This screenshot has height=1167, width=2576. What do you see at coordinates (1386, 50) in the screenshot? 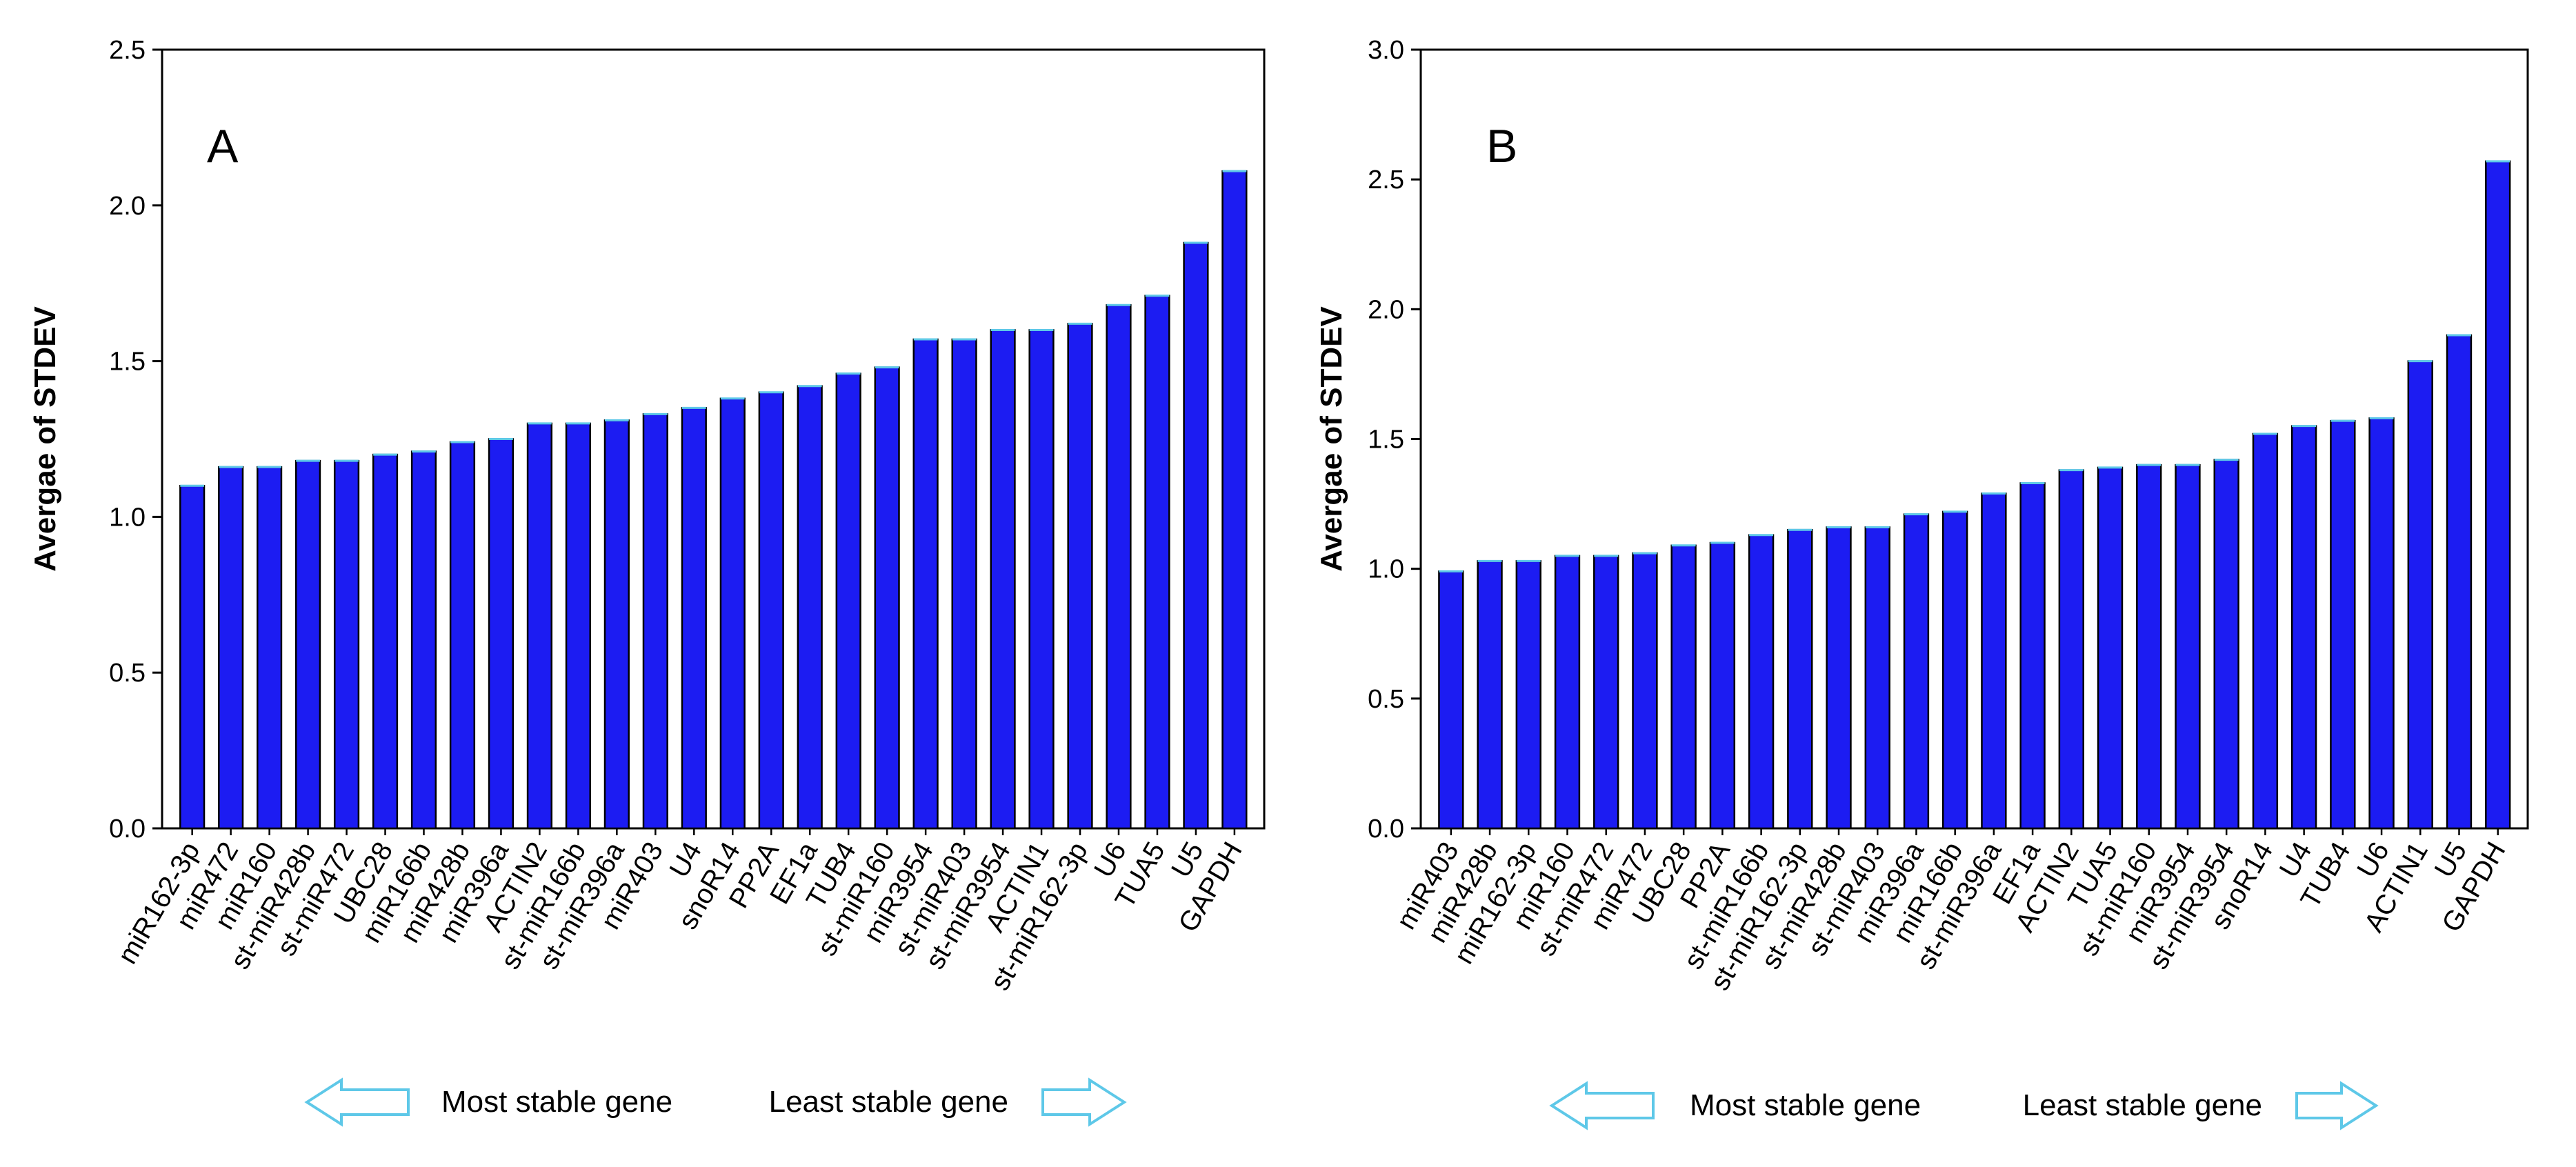
I see `y-tick-label: 3.0` at bounding box center [1386, 50].